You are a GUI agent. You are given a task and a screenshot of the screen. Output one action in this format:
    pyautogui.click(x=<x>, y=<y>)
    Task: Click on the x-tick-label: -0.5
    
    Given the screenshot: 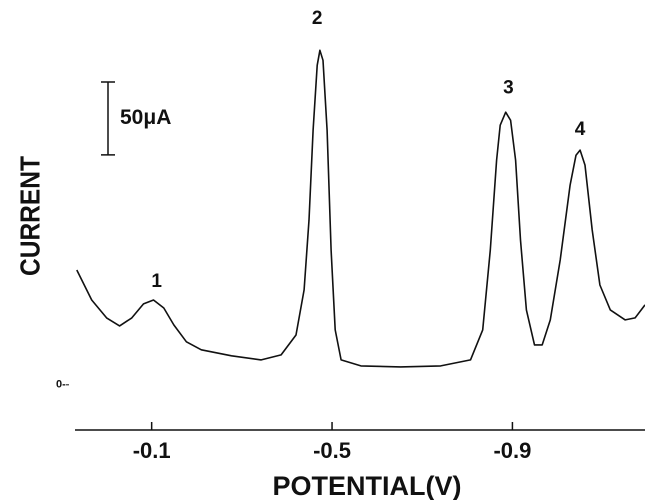 What is the action you would take?
    pyautogui.click(x=332, y=450)
    